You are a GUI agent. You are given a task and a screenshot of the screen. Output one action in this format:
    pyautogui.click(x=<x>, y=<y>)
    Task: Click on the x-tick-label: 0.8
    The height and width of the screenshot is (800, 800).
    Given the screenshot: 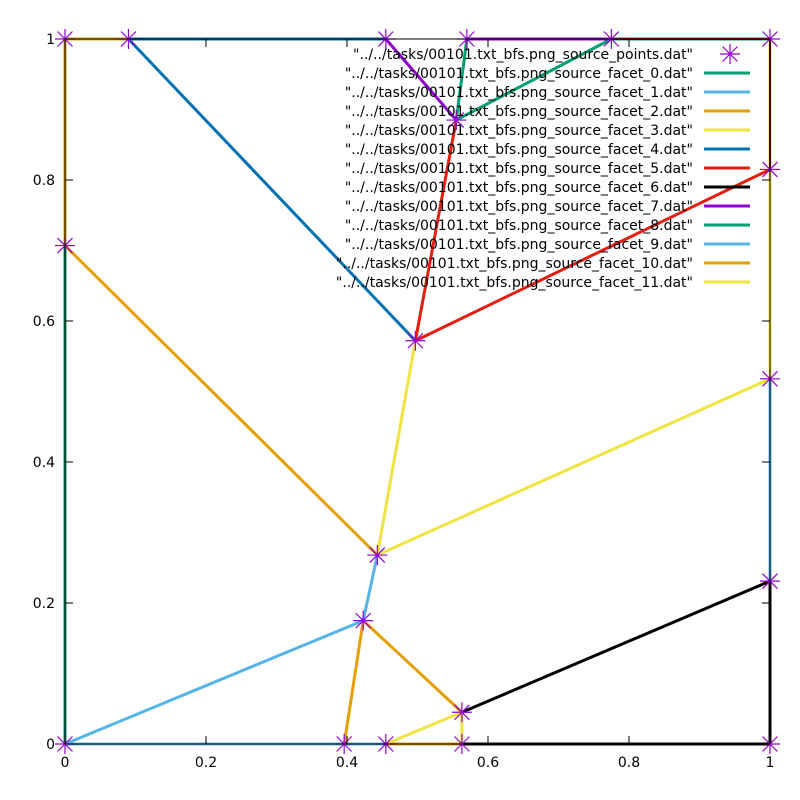 What is the action you would take?
    pyautogui.click(x=629, y=763)
    